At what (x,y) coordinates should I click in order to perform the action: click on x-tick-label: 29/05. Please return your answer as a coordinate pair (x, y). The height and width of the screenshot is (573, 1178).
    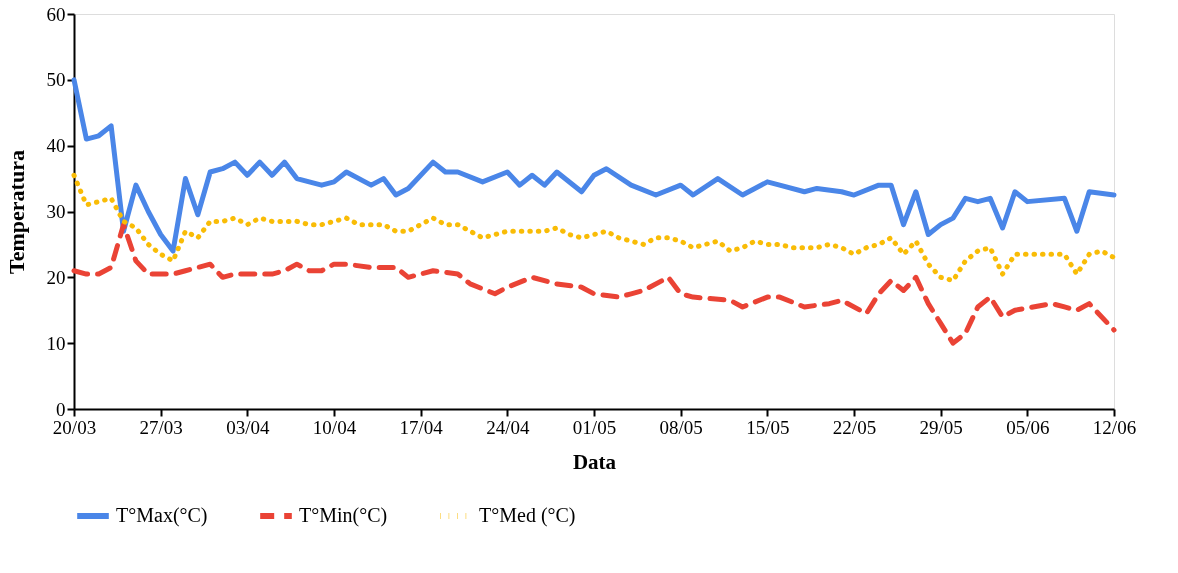
    Looking at the image, I should click on (941, 427).